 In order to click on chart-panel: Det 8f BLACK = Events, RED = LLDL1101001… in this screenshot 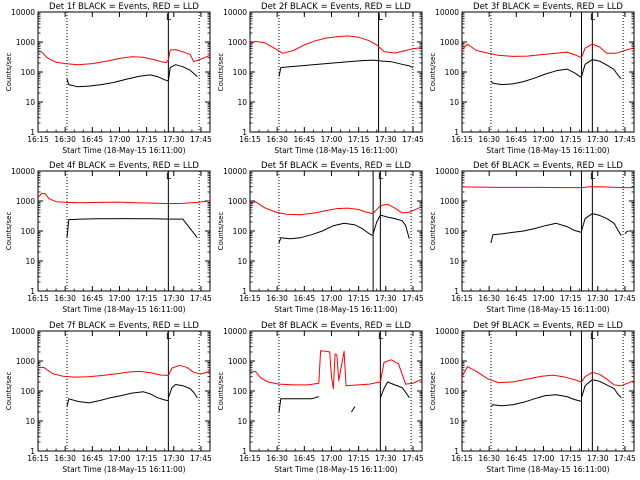, I will do `click(320, 397)`.